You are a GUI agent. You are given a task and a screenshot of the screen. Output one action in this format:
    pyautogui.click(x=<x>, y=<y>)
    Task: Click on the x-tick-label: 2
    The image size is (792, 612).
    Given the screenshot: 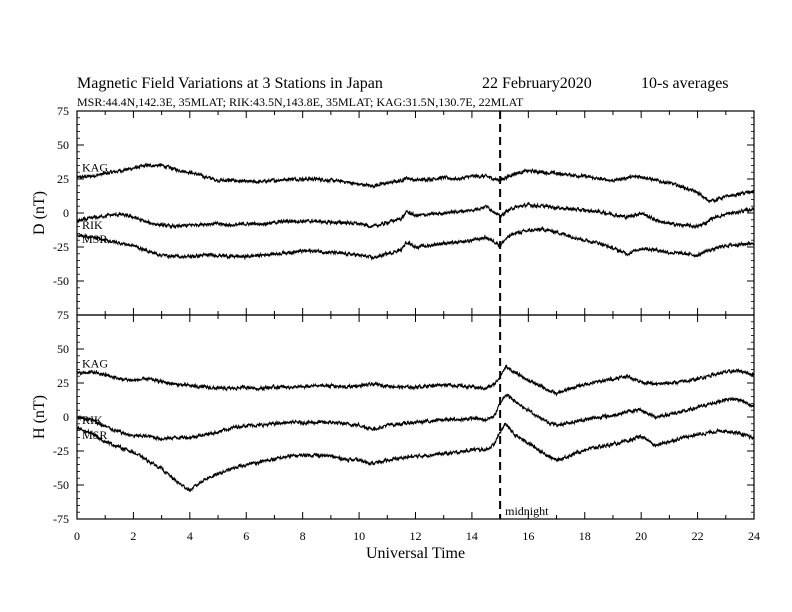 What is the action you would take?
    pyautogui.click(x=133, y=536)
    